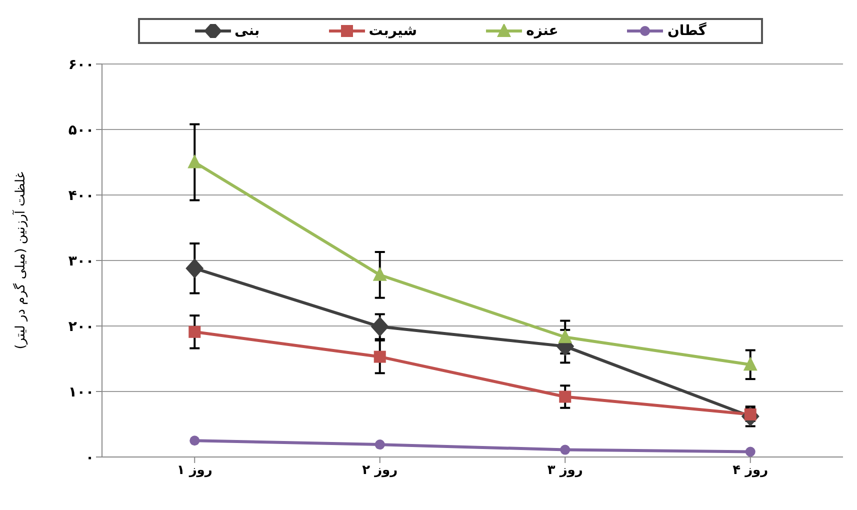 The image size is (857, 510). I want to click on legend-label: شیربت, so click(393, 31).